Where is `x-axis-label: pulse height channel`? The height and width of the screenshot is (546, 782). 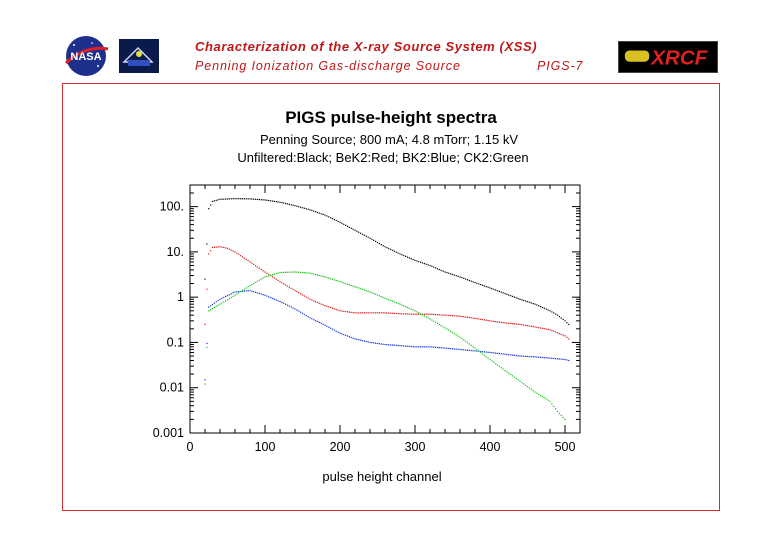 x-axis-label: pulse height channel is located at coordinates (381, 476).